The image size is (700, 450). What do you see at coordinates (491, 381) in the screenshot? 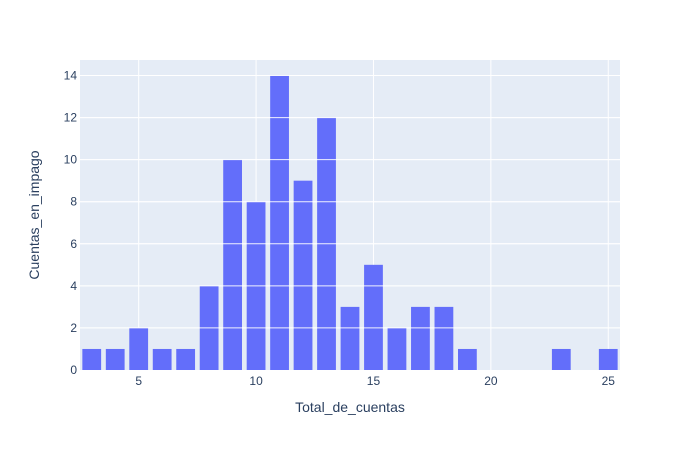
I see `x-tick-label: 20` at bounding box center [491, 381].